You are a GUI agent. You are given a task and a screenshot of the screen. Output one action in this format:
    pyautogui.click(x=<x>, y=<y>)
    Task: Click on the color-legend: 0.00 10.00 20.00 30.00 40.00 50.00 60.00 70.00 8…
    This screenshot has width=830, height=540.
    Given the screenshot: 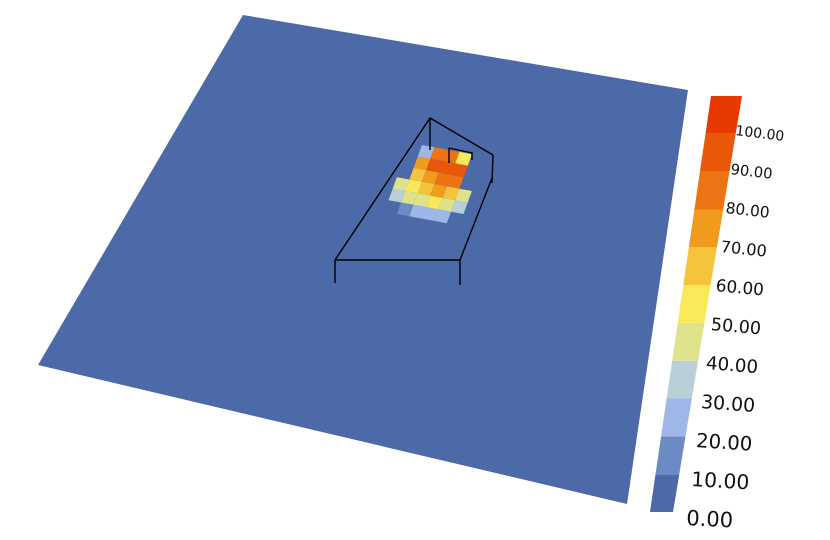 What is the action you would take?
    pyautogui.click(x=717, y=314)
    